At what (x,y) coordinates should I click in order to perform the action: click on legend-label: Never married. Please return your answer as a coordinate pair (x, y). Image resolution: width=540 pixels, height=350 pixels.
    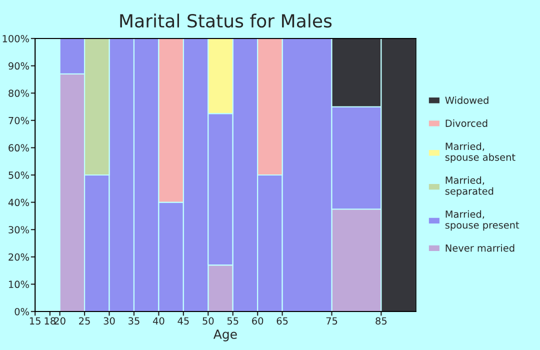
    Looking at the image, I should click on (480, 248).